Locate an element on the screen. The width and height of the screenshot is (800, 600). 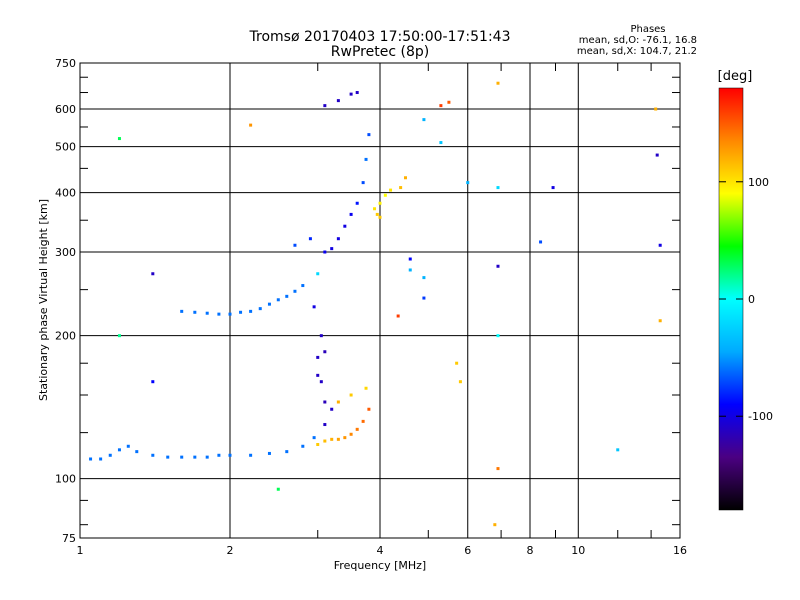
chart-subtitle: RwPretec (8p) is located at coordinates (380, 52).